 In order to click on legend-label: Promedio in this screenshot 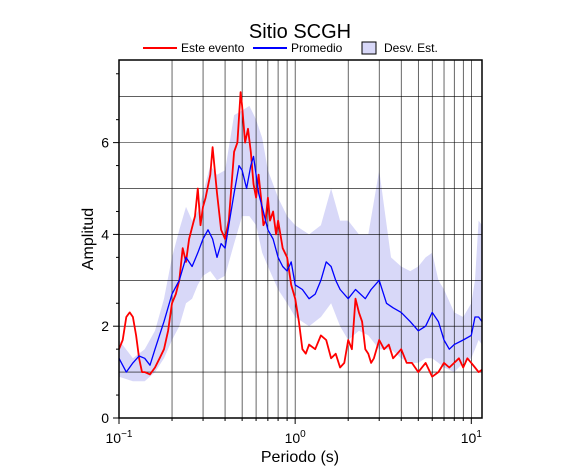, I will do `click(317, 48)`.